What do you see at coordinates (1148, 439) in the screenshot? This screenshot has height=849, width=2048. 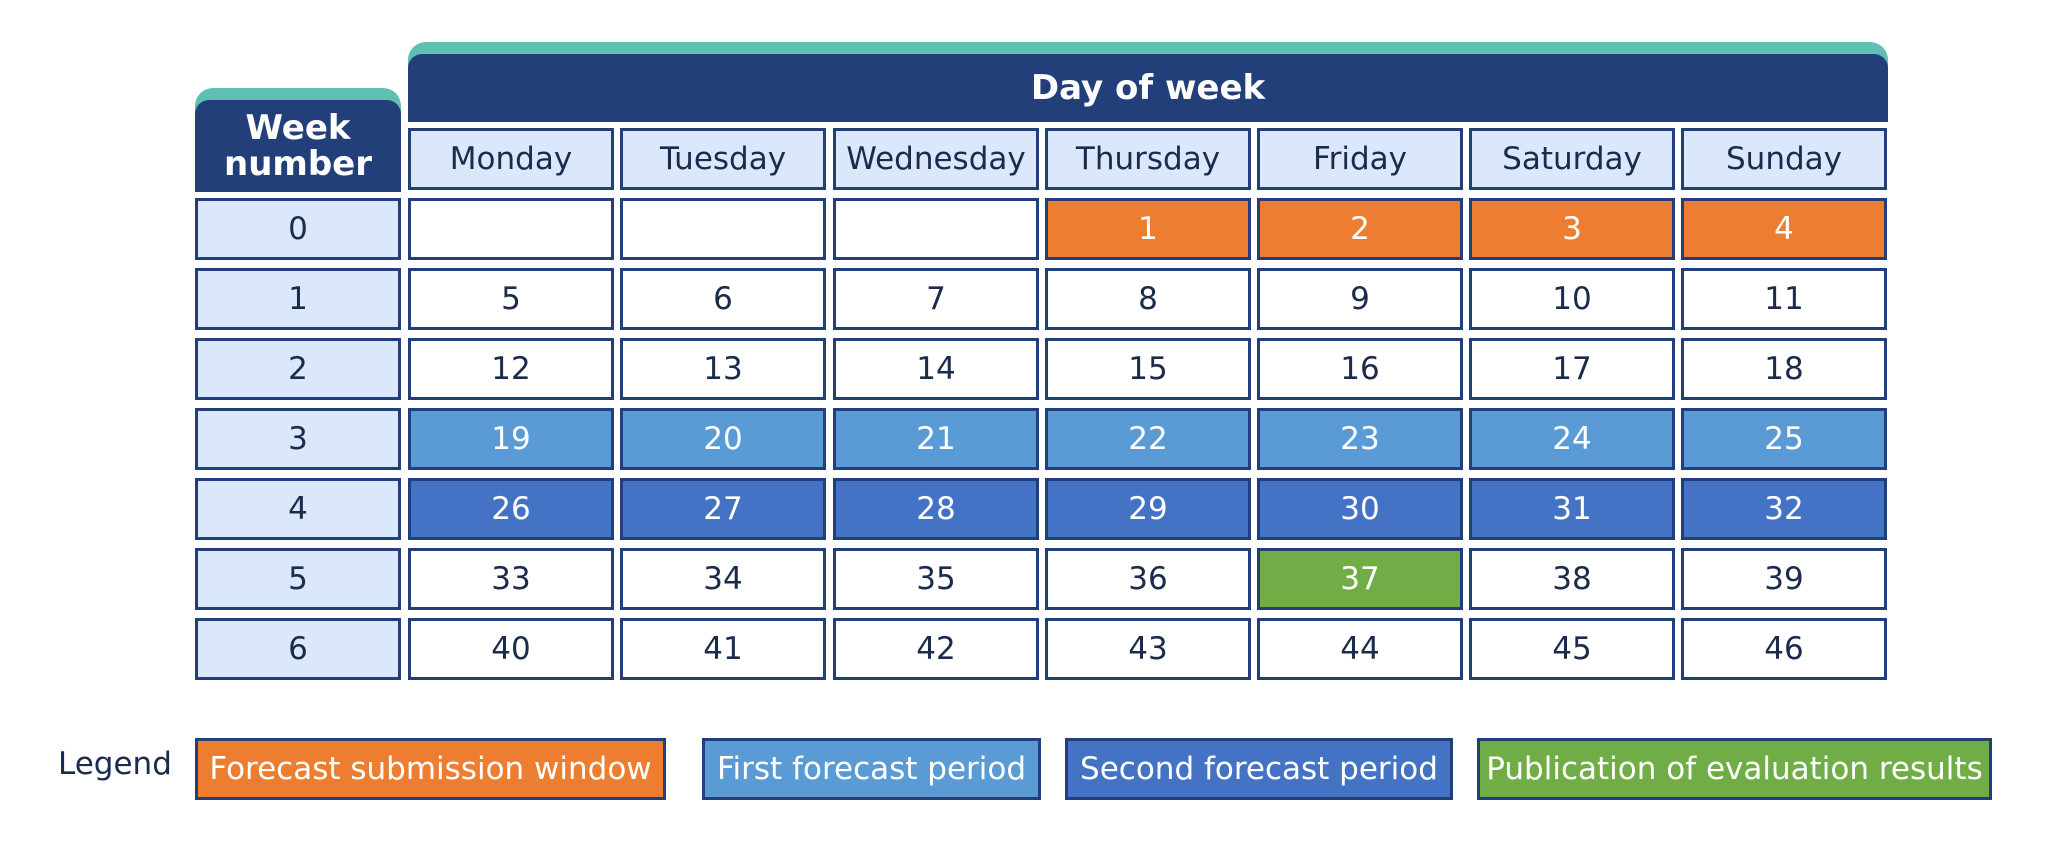 I see `calendar-day-cell: 22` at bounding box center [1148, 439].